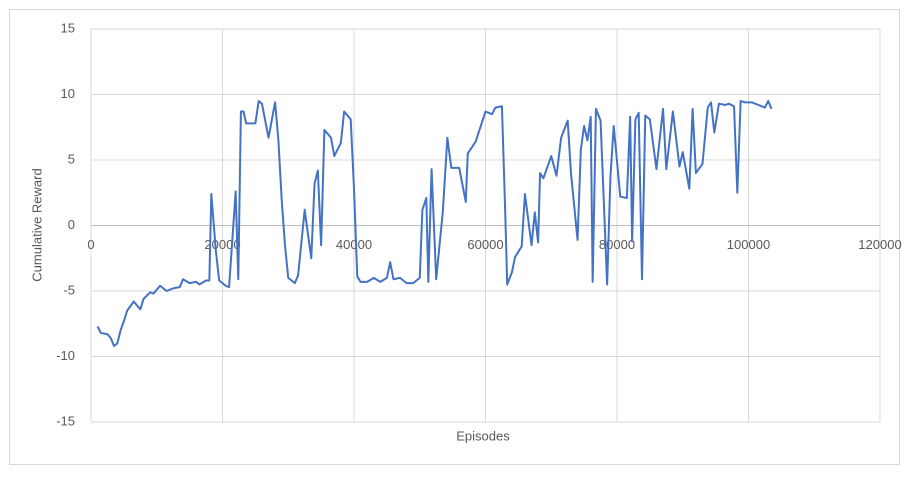  Describe the element at coordinates (90, 244) in the screenshot. I see `x-tick-label: 0` at that location.